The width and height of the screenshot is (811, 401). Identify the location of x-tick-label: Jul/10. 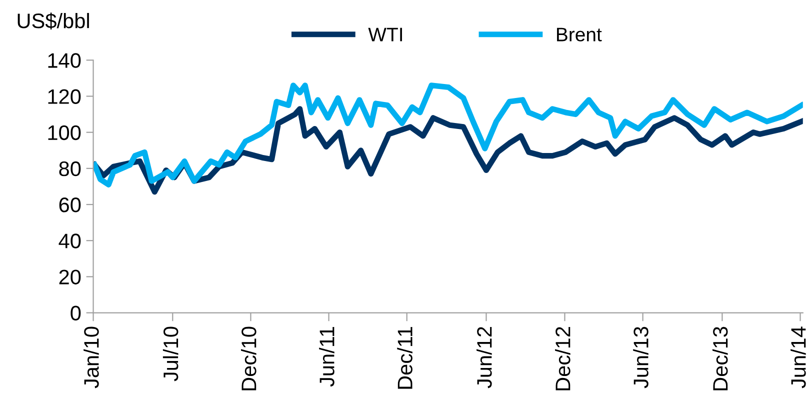
(170, 354).